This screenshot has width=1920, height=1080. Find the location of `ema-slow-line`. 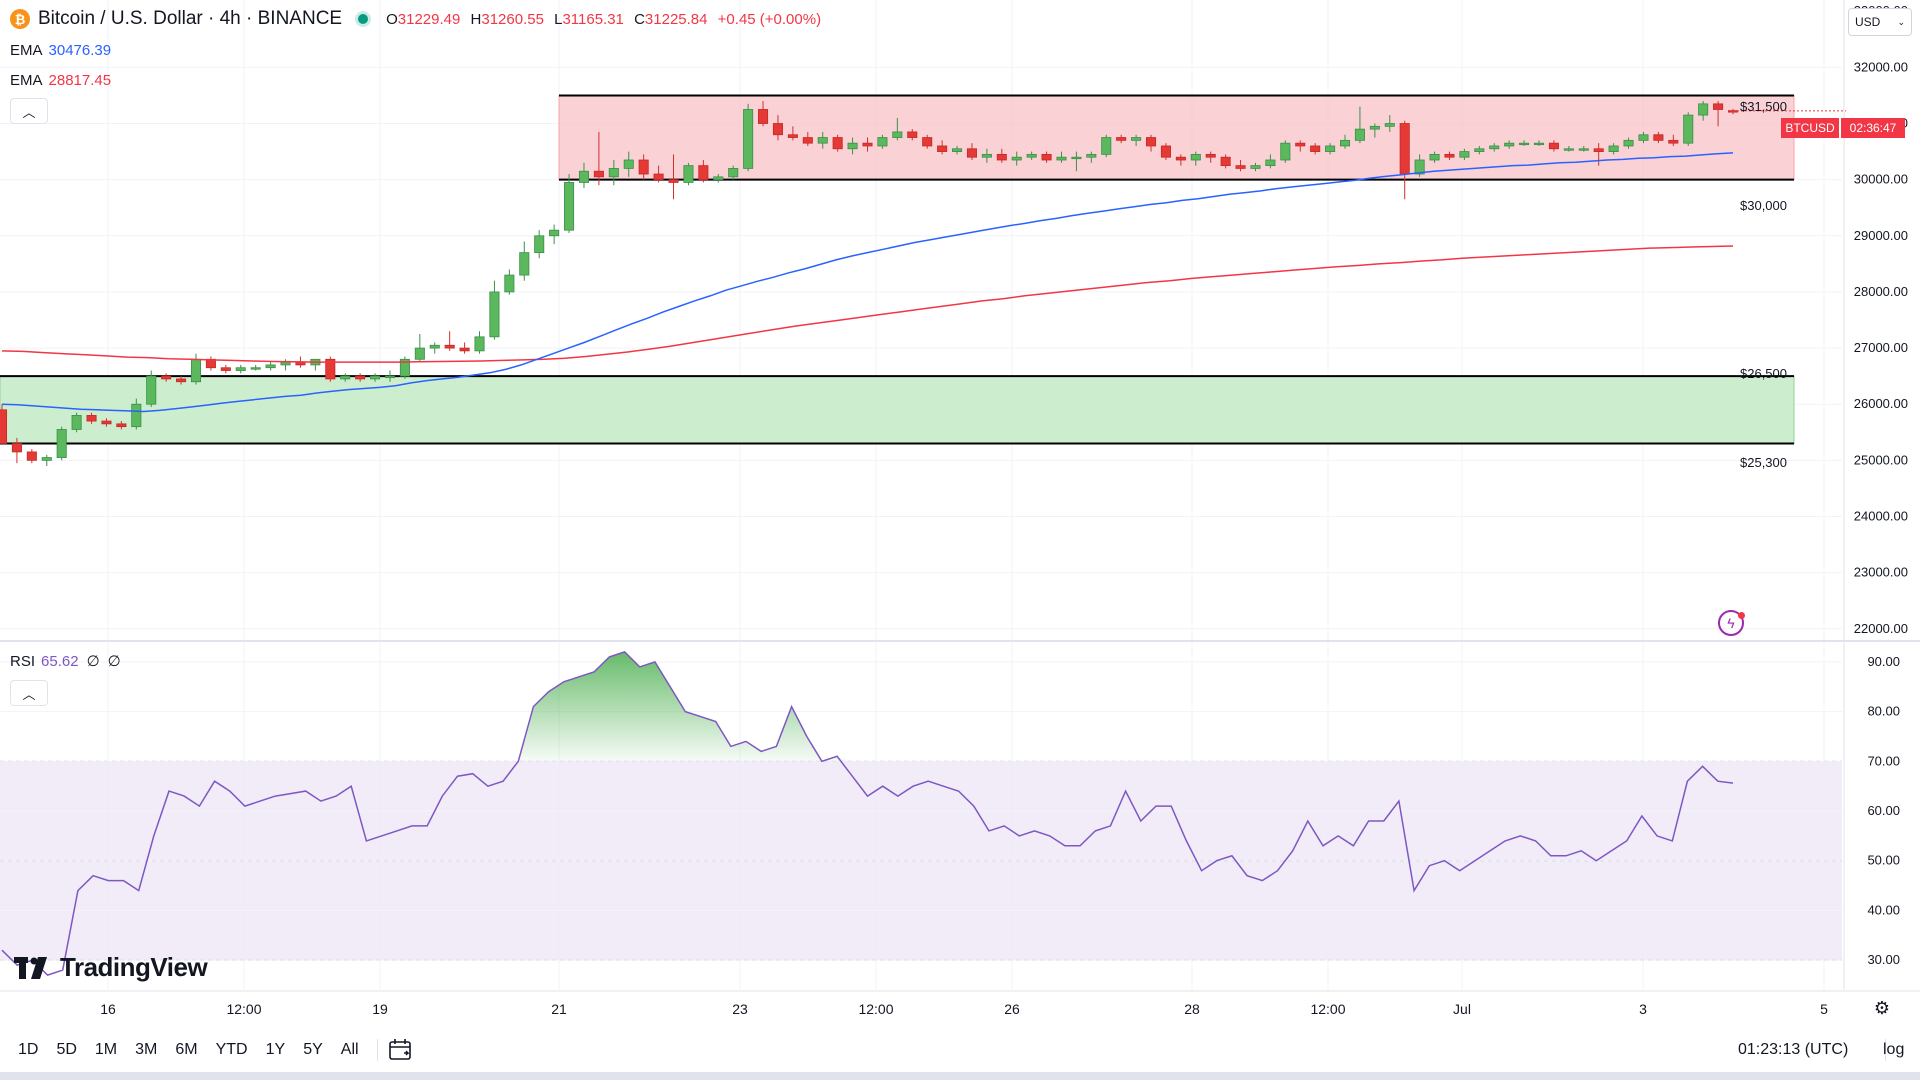

ema-slow-line is located at coordinates (867, 304).